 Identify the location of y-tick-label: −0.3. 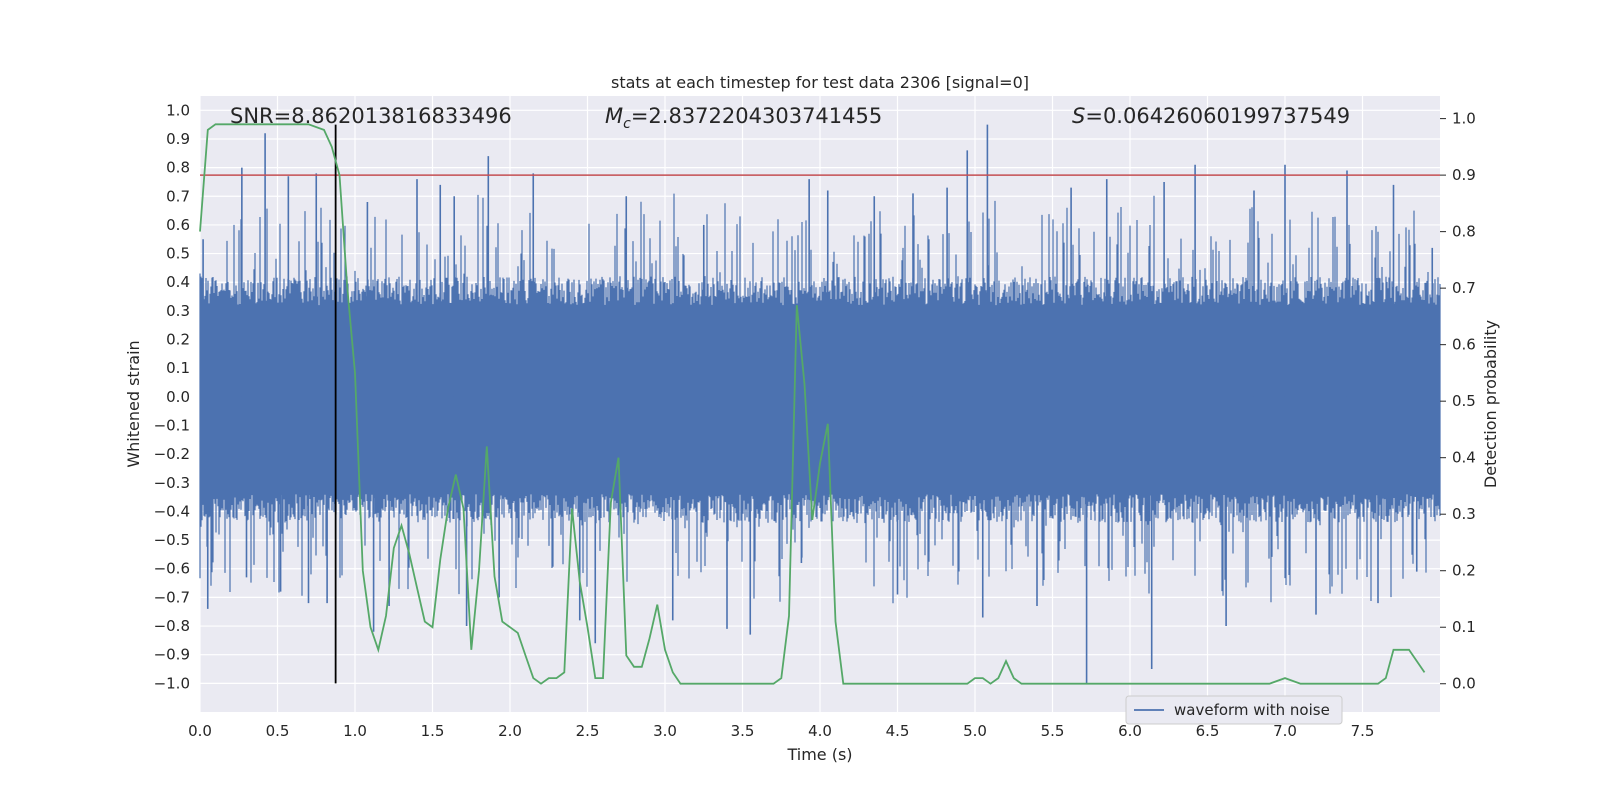
(172, 483).